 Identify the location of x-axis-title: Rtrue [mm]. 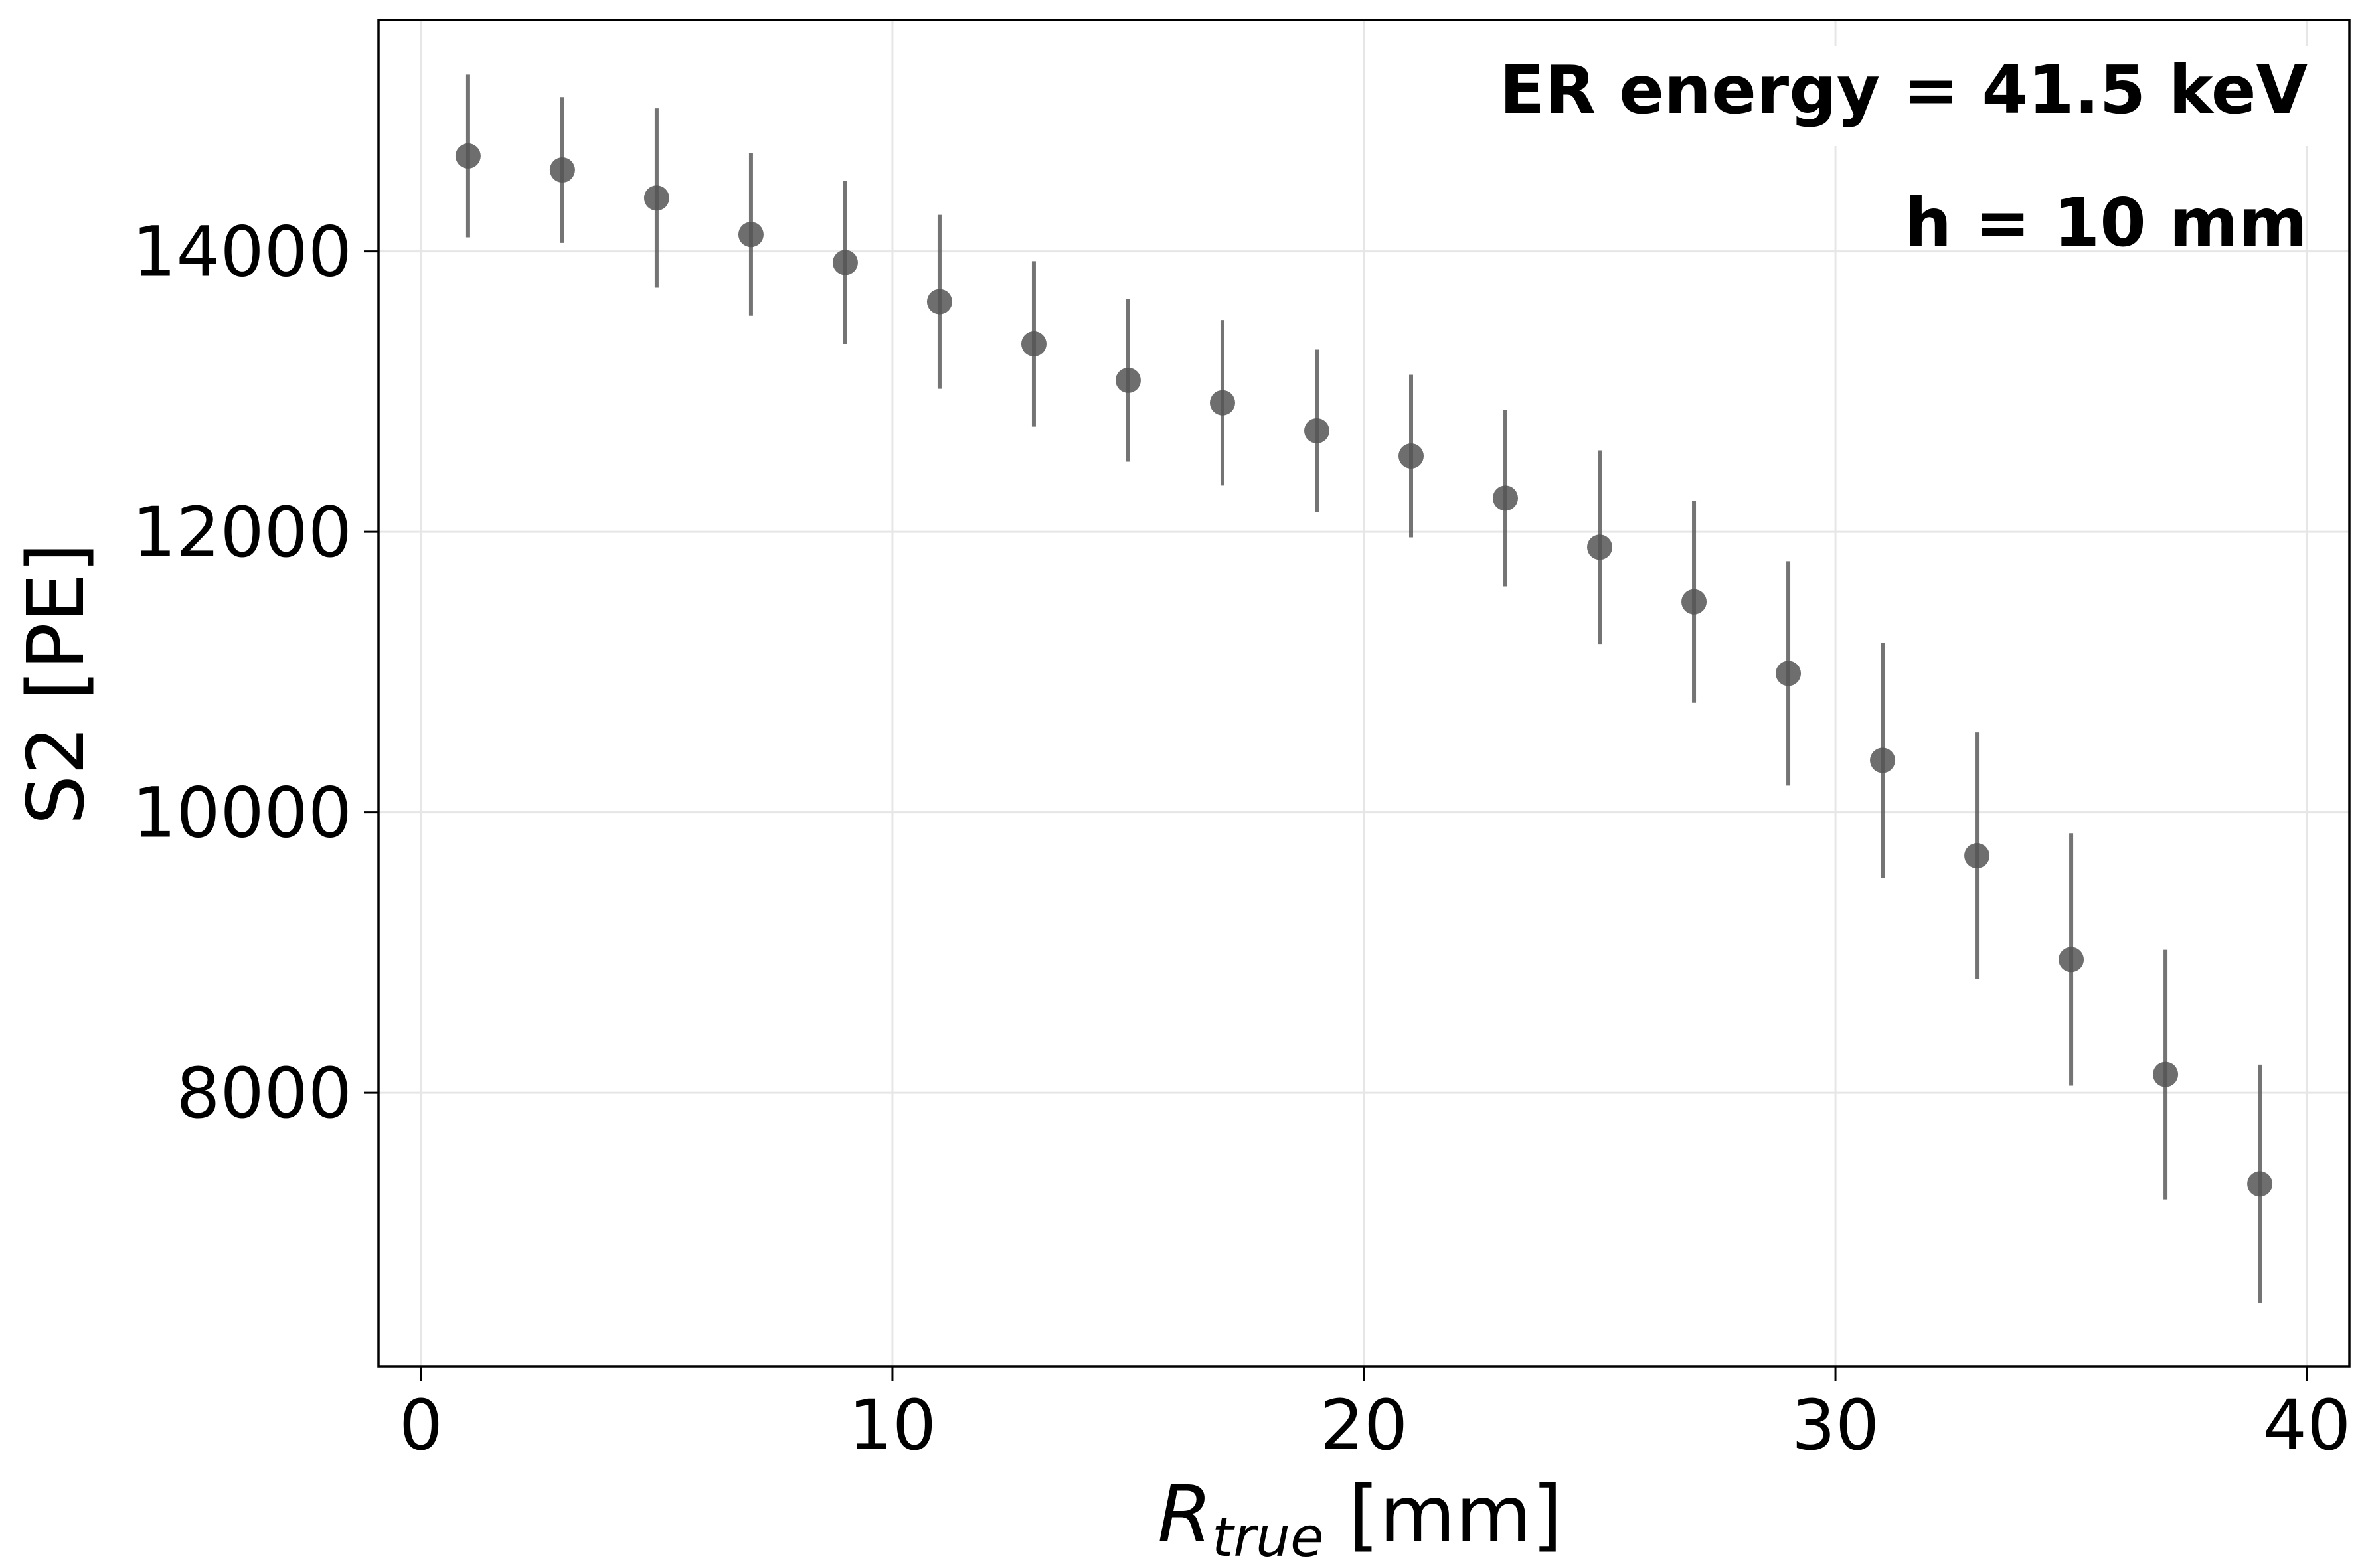
(1359, 1518).